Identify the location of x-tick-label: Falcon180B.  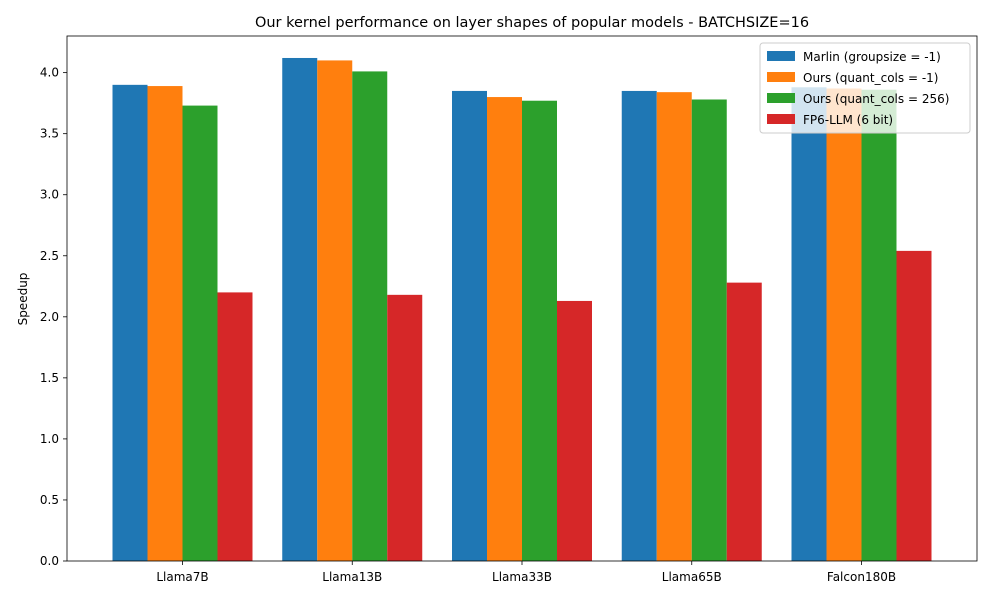
(861, 577).